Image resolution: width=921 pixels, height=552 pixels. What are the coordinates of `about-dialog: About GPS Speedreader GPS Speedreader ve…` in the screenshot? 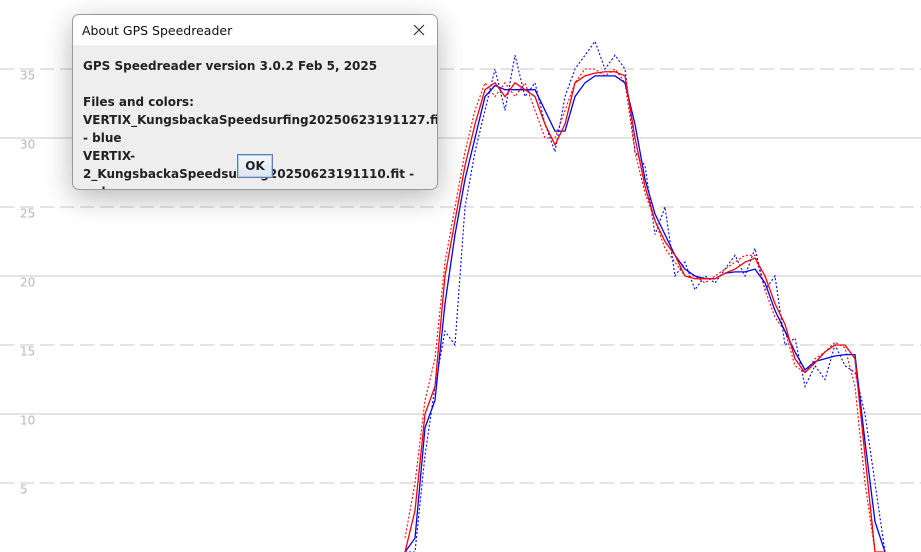 It's located at (255, 102).